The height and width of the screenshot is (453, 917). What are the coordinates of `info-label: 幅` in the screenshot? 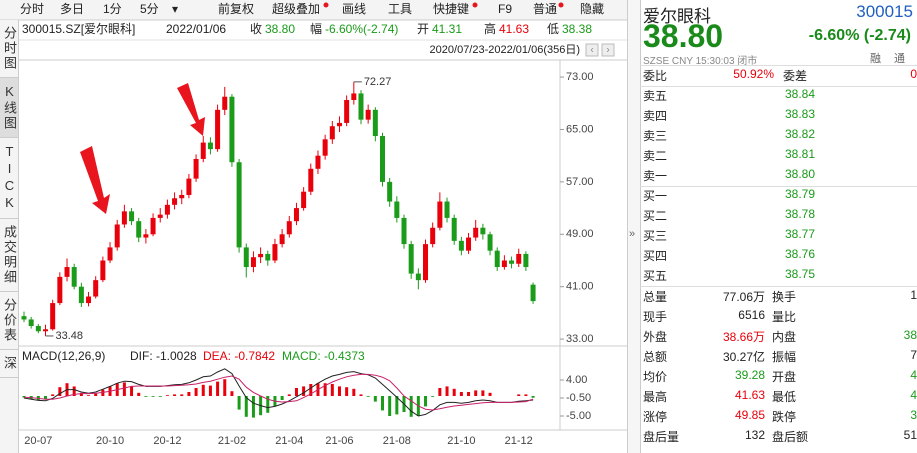 It's located at (316, 28).